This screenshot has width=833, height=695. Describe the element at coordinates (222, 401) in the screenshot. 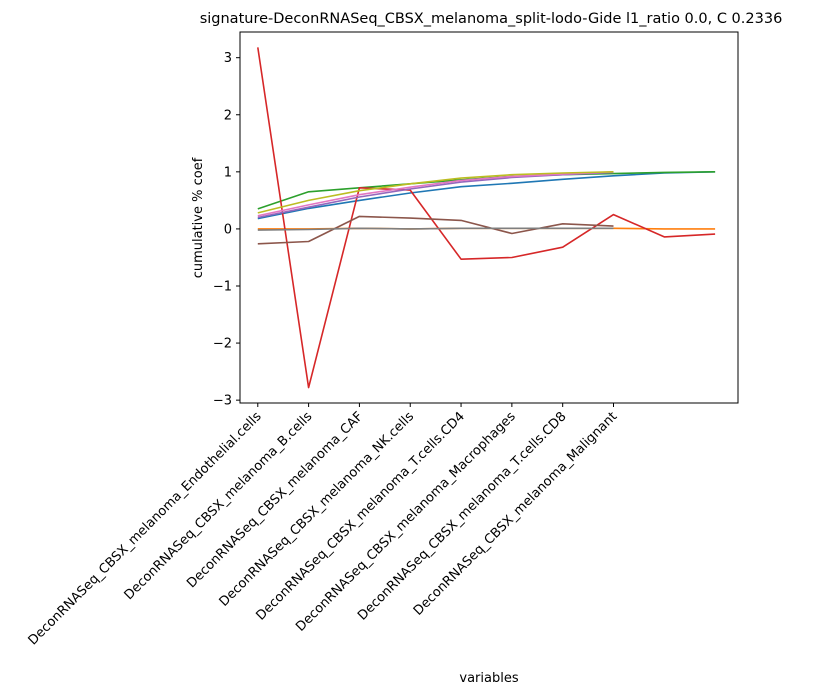

I see `y-tick-label: −3` at that location.